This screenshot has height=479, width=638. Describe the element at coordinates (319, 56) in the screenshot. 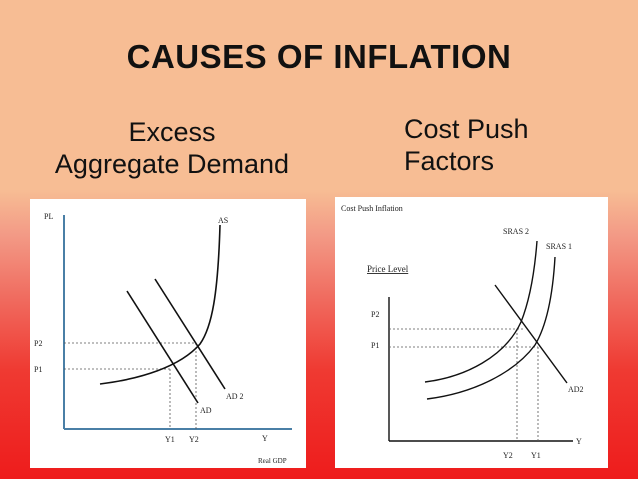

I see `slide-title: CAUSES OF INFLATION` at that location.